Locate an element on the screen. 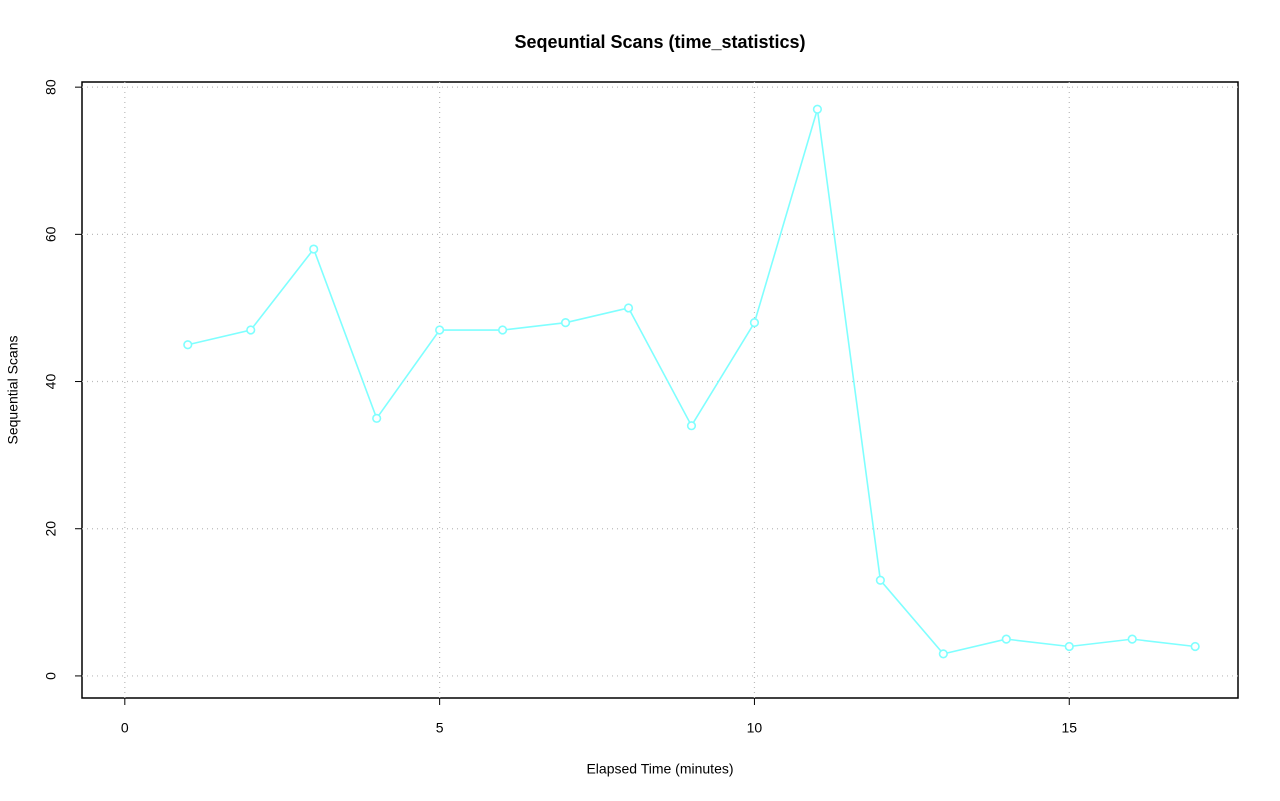 The image size is (1280, 801). y-tick-label: 40 is located at coordinates (51, 382).